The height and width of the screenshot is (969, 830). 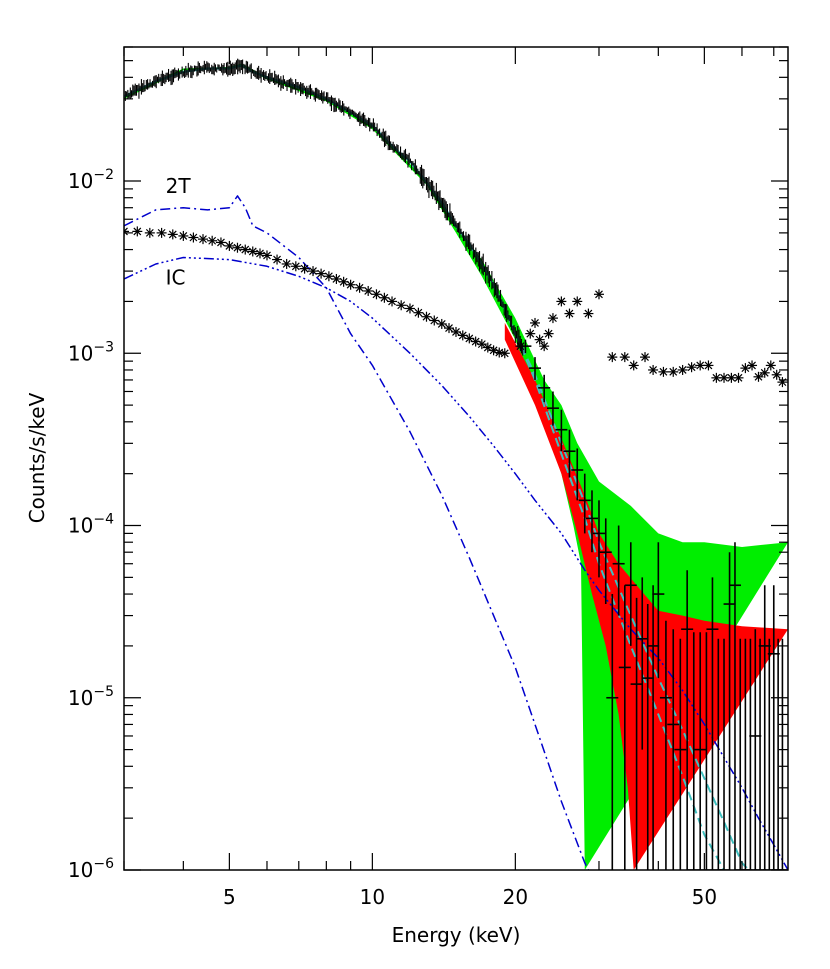 I want to click on annotation-label-0: 2T, so click(x=179, y=186).